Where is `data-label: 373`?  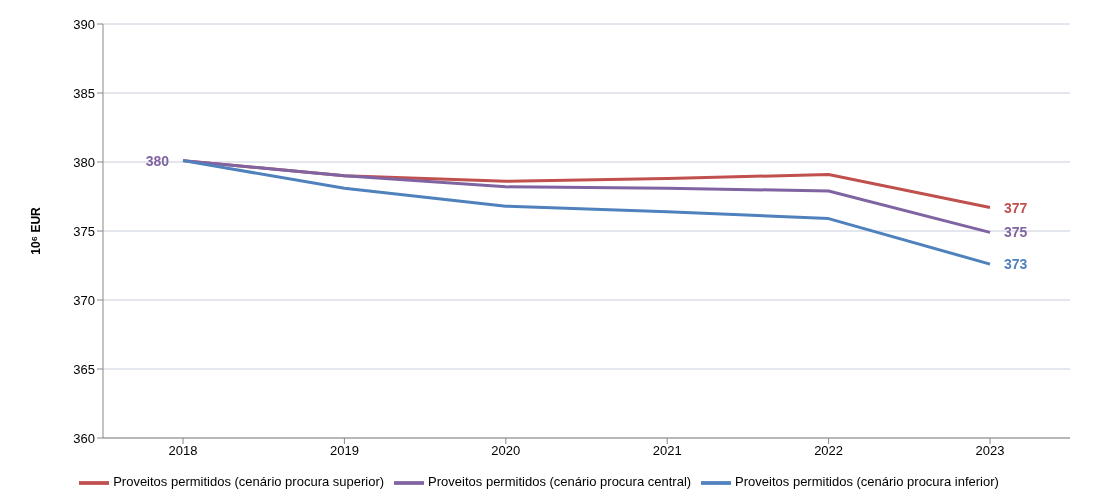
data-label: 373 is located at coordinates (1016, 264).